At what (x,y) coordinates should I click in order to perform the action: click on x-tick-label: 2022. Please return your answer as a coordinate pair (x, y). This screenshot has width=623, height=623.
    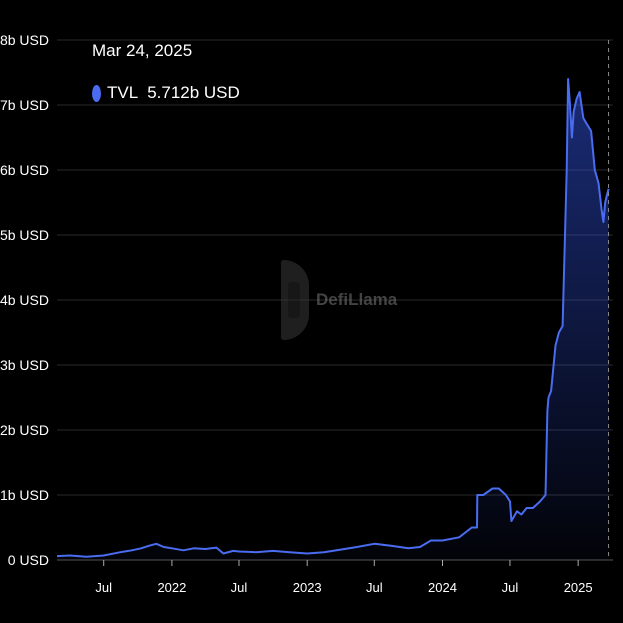
    Looking at the image, I should click on (171, 587).